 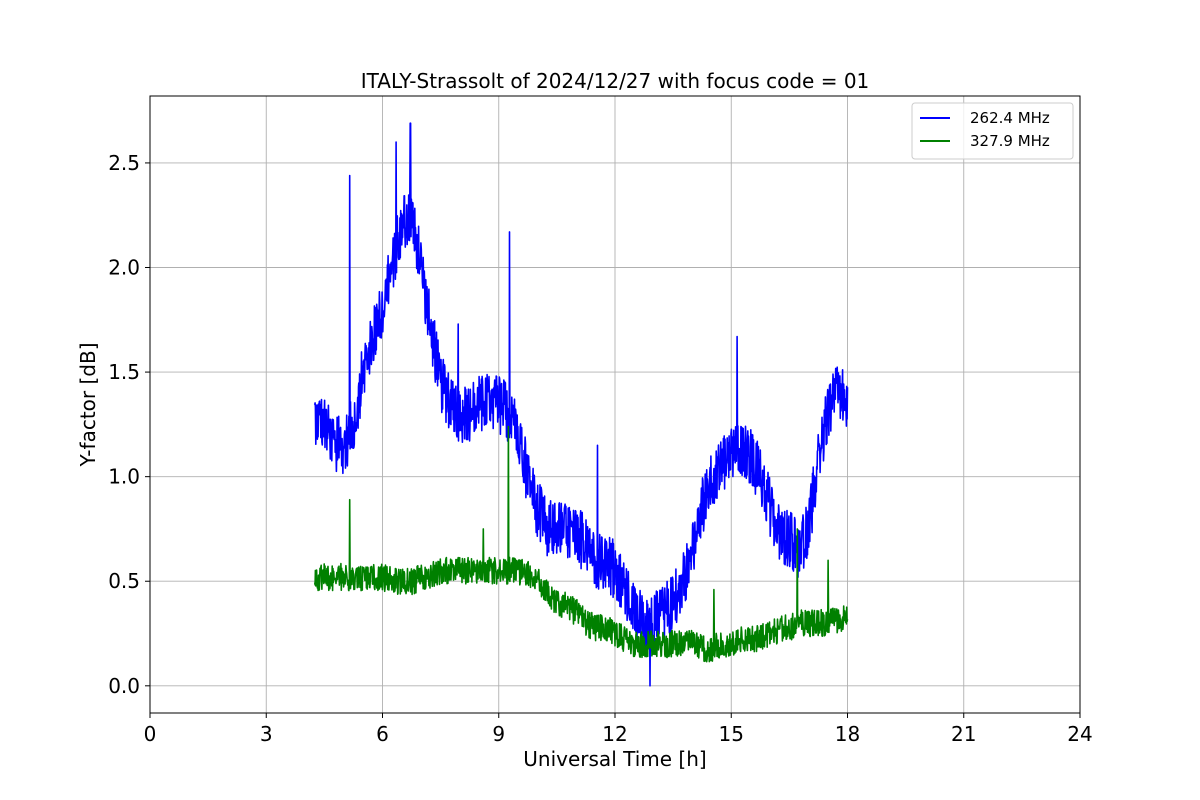 What do you see at coordinates (614, 759) in the screenshot?
I see `x-axis-label: Universal Time [h]` at bounding box center [614, 759].